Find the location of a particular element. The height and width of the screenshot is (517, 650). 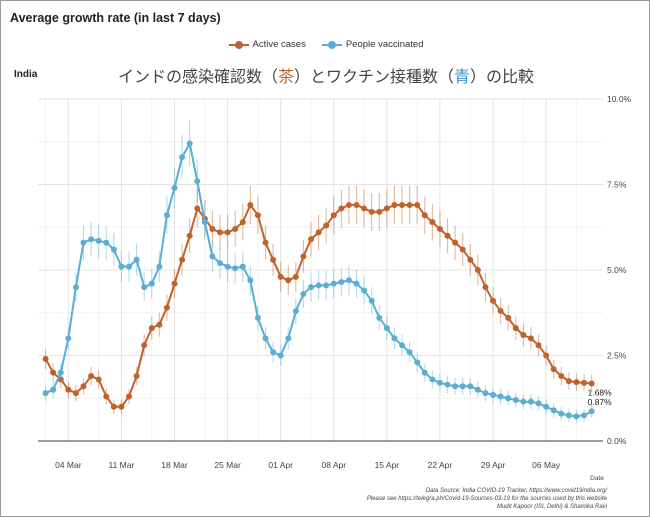

x-tick-label: 01 Apr is located at coordinates (280, 465).